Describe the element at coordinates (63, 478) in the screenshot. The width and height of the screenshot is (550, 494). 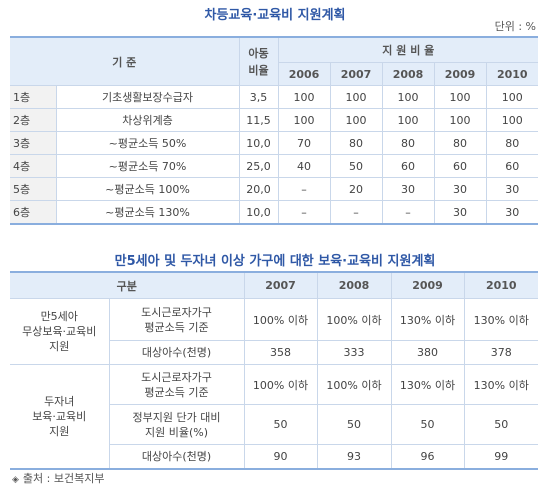
I see `source-text: 출처 : 보건복지부` at that location.